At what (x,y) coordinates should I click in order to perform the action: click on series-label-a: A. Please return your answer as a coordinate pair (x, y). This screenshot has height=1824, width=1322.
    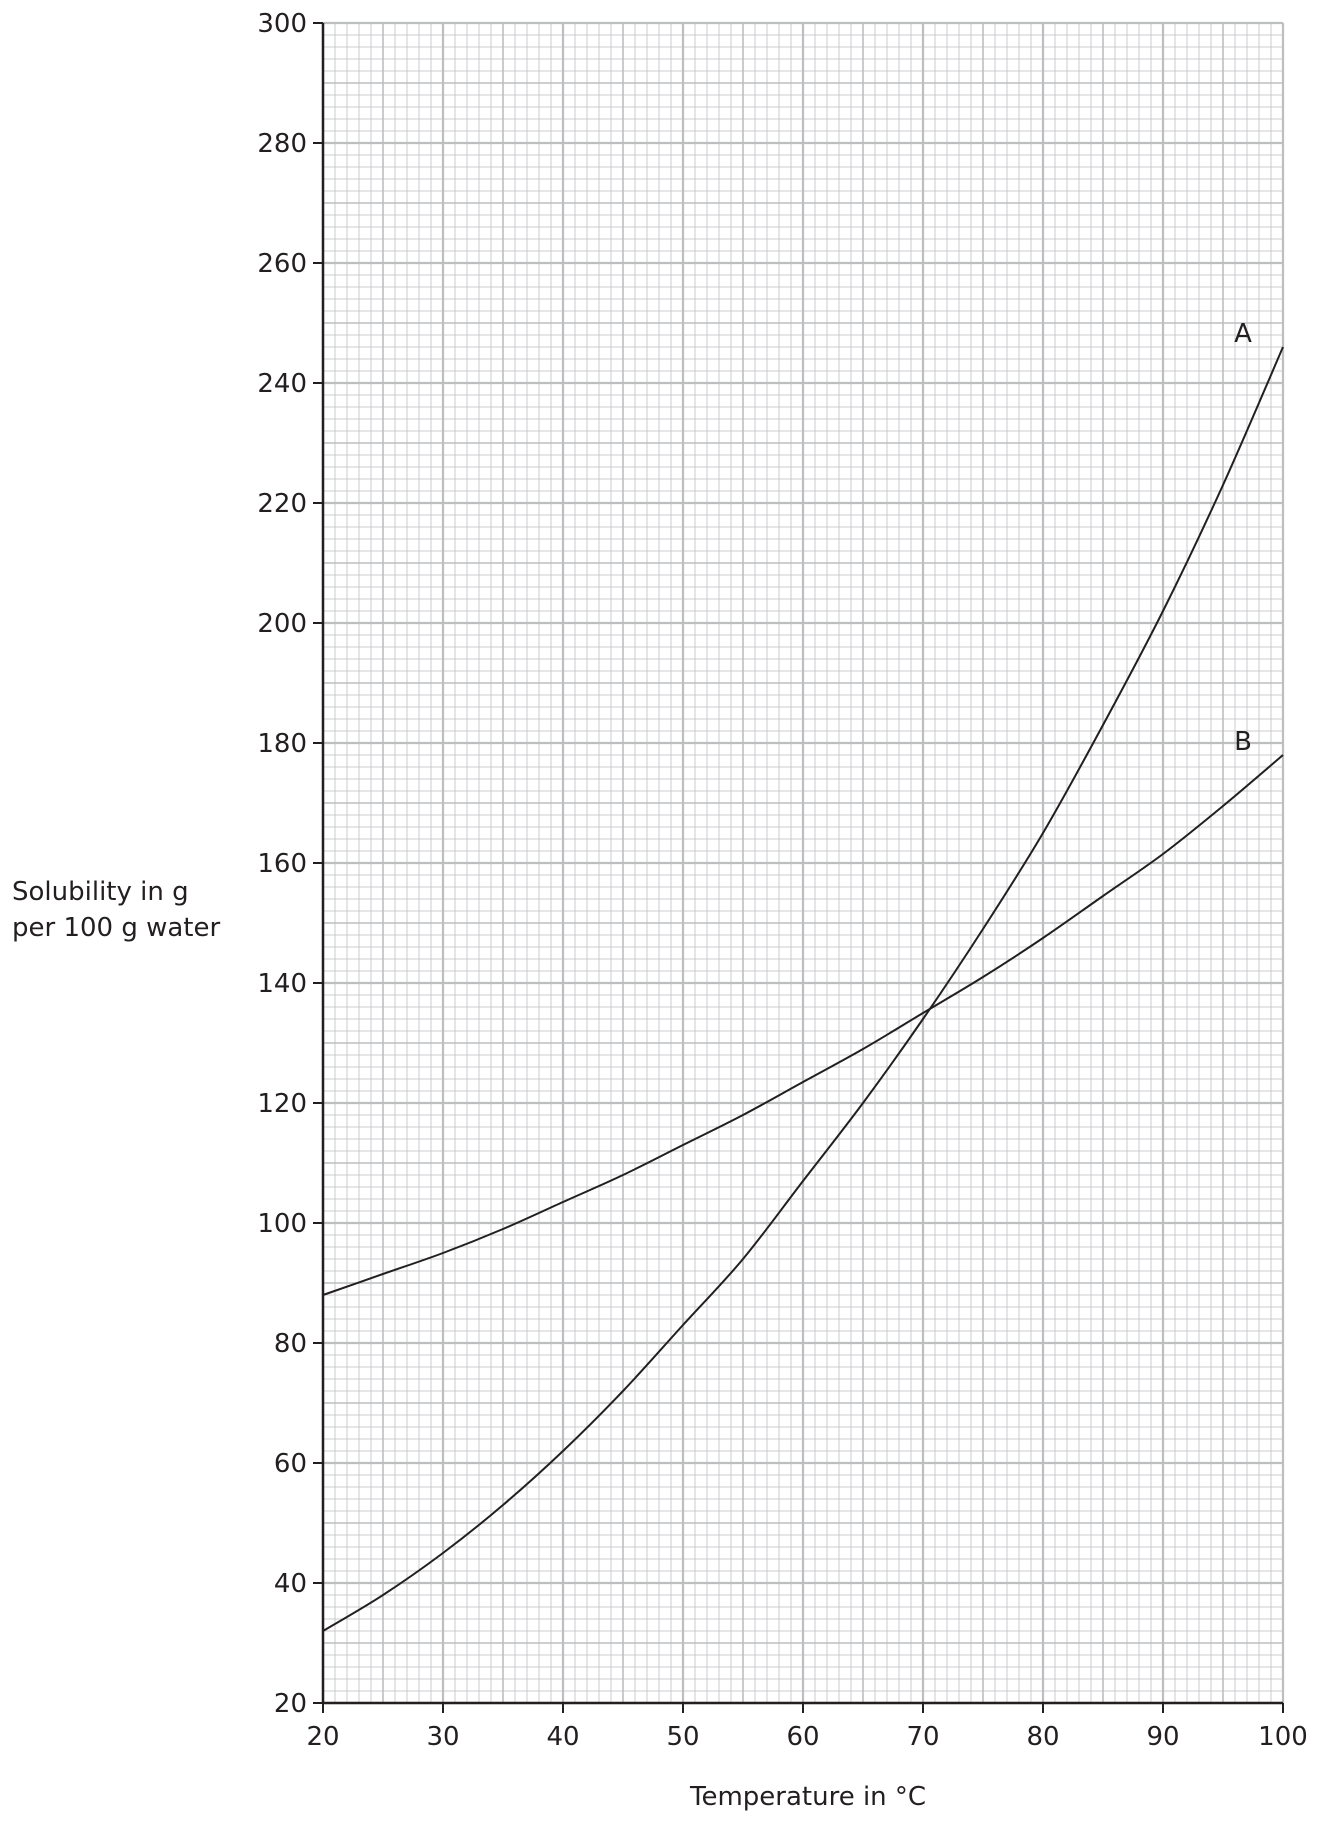
    Looking at the image, I should click on (1243, 334).